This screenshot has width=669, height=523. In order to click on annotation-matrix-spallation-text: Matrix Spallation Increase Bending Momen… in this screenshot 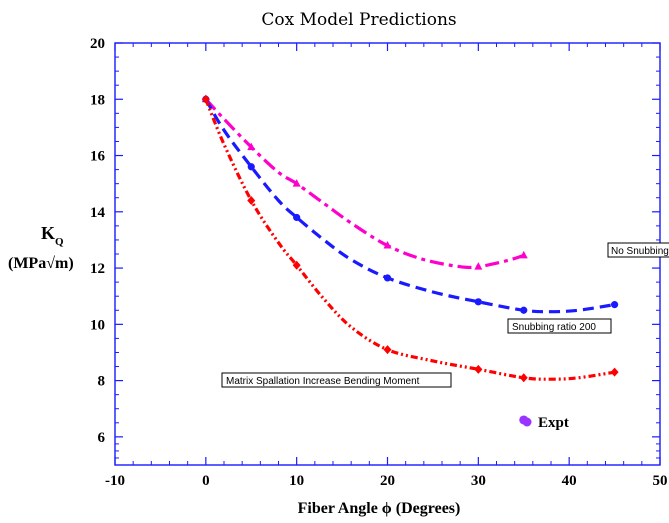, I will do `click(323, 381)`.